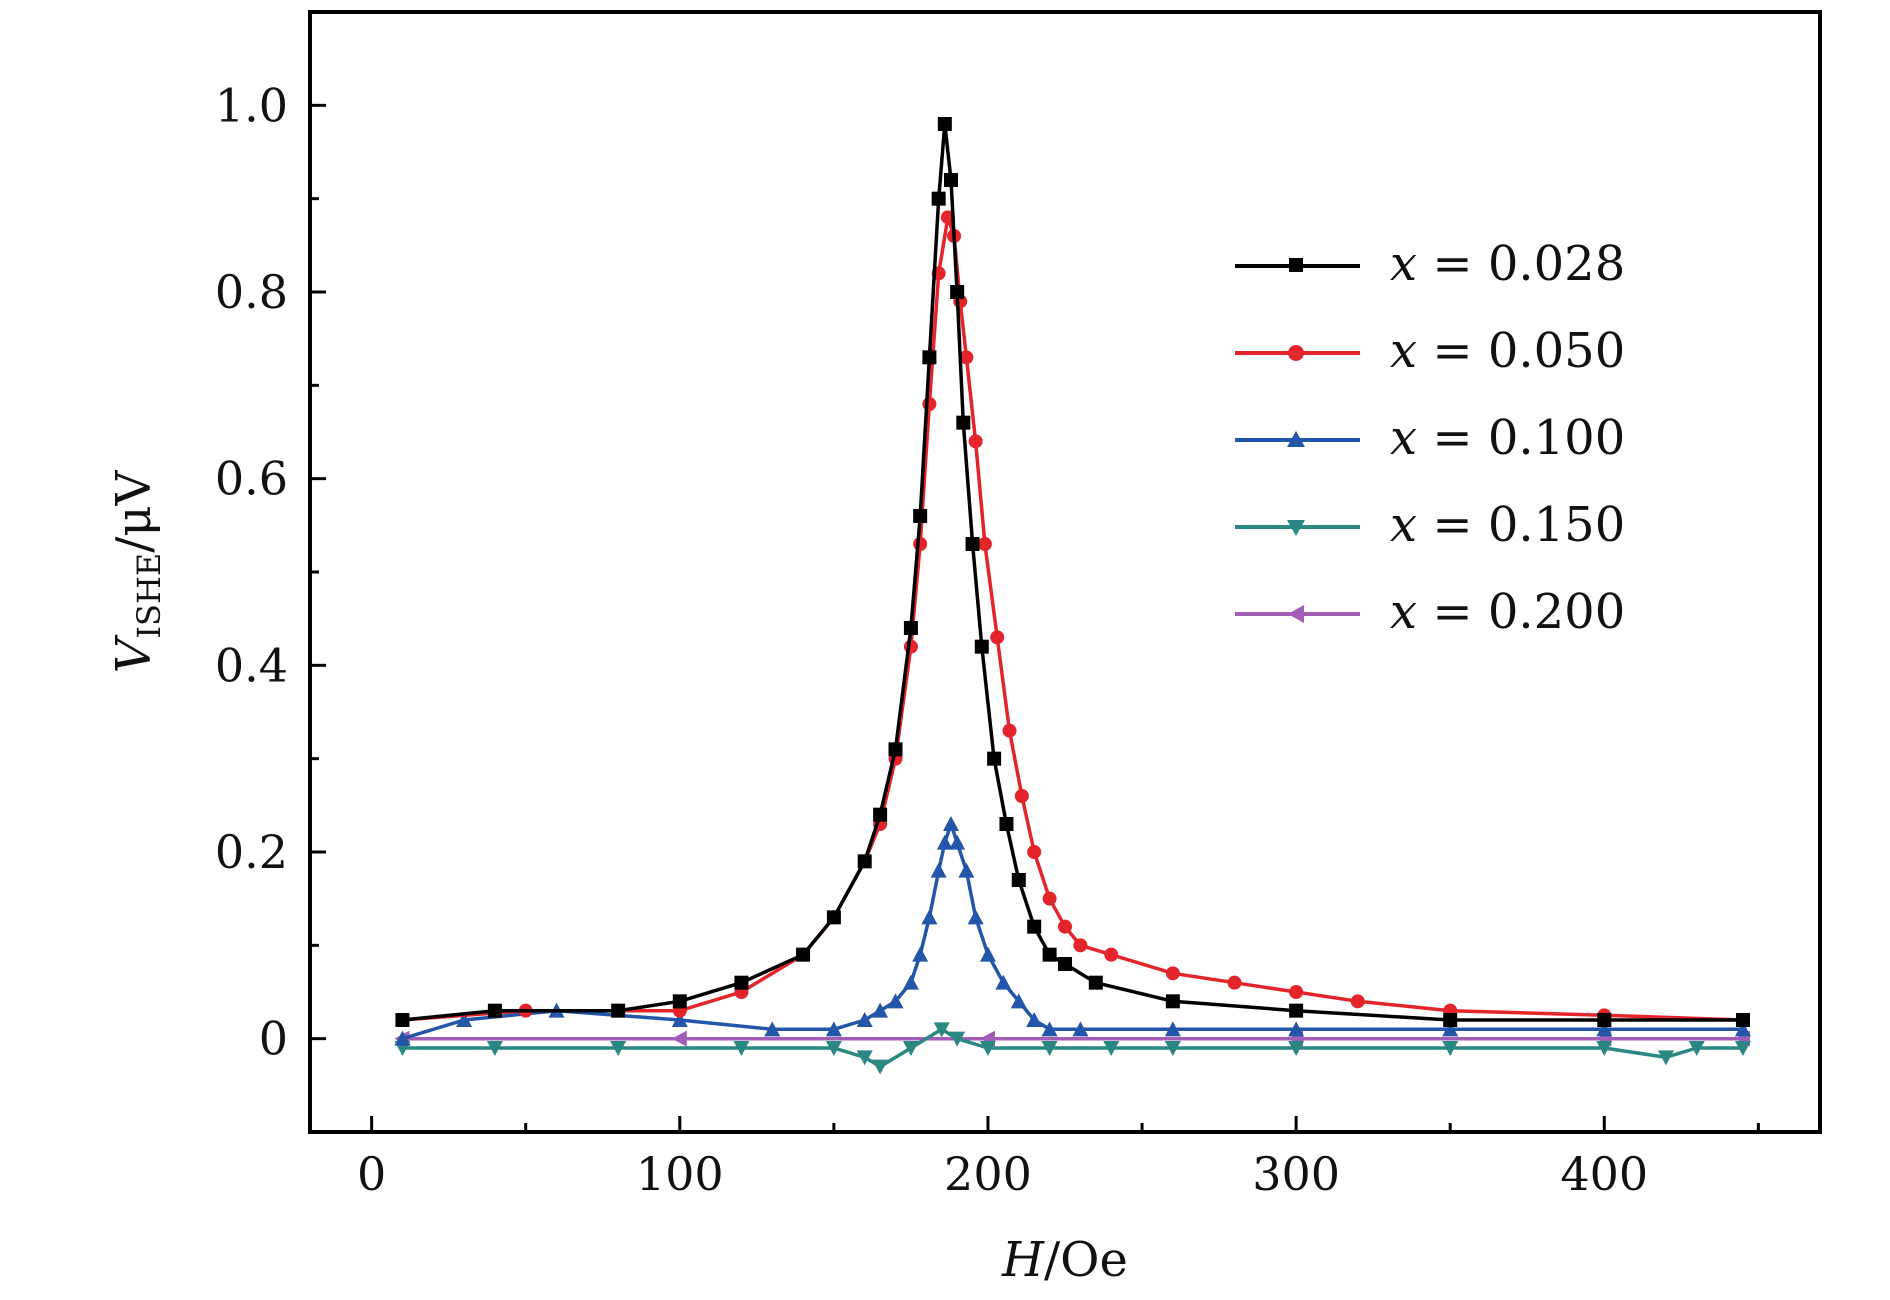 This screenshot has width=1890, height=1300. I want to click on legend-entry-3: x = 0.100, so click(1430, 438).